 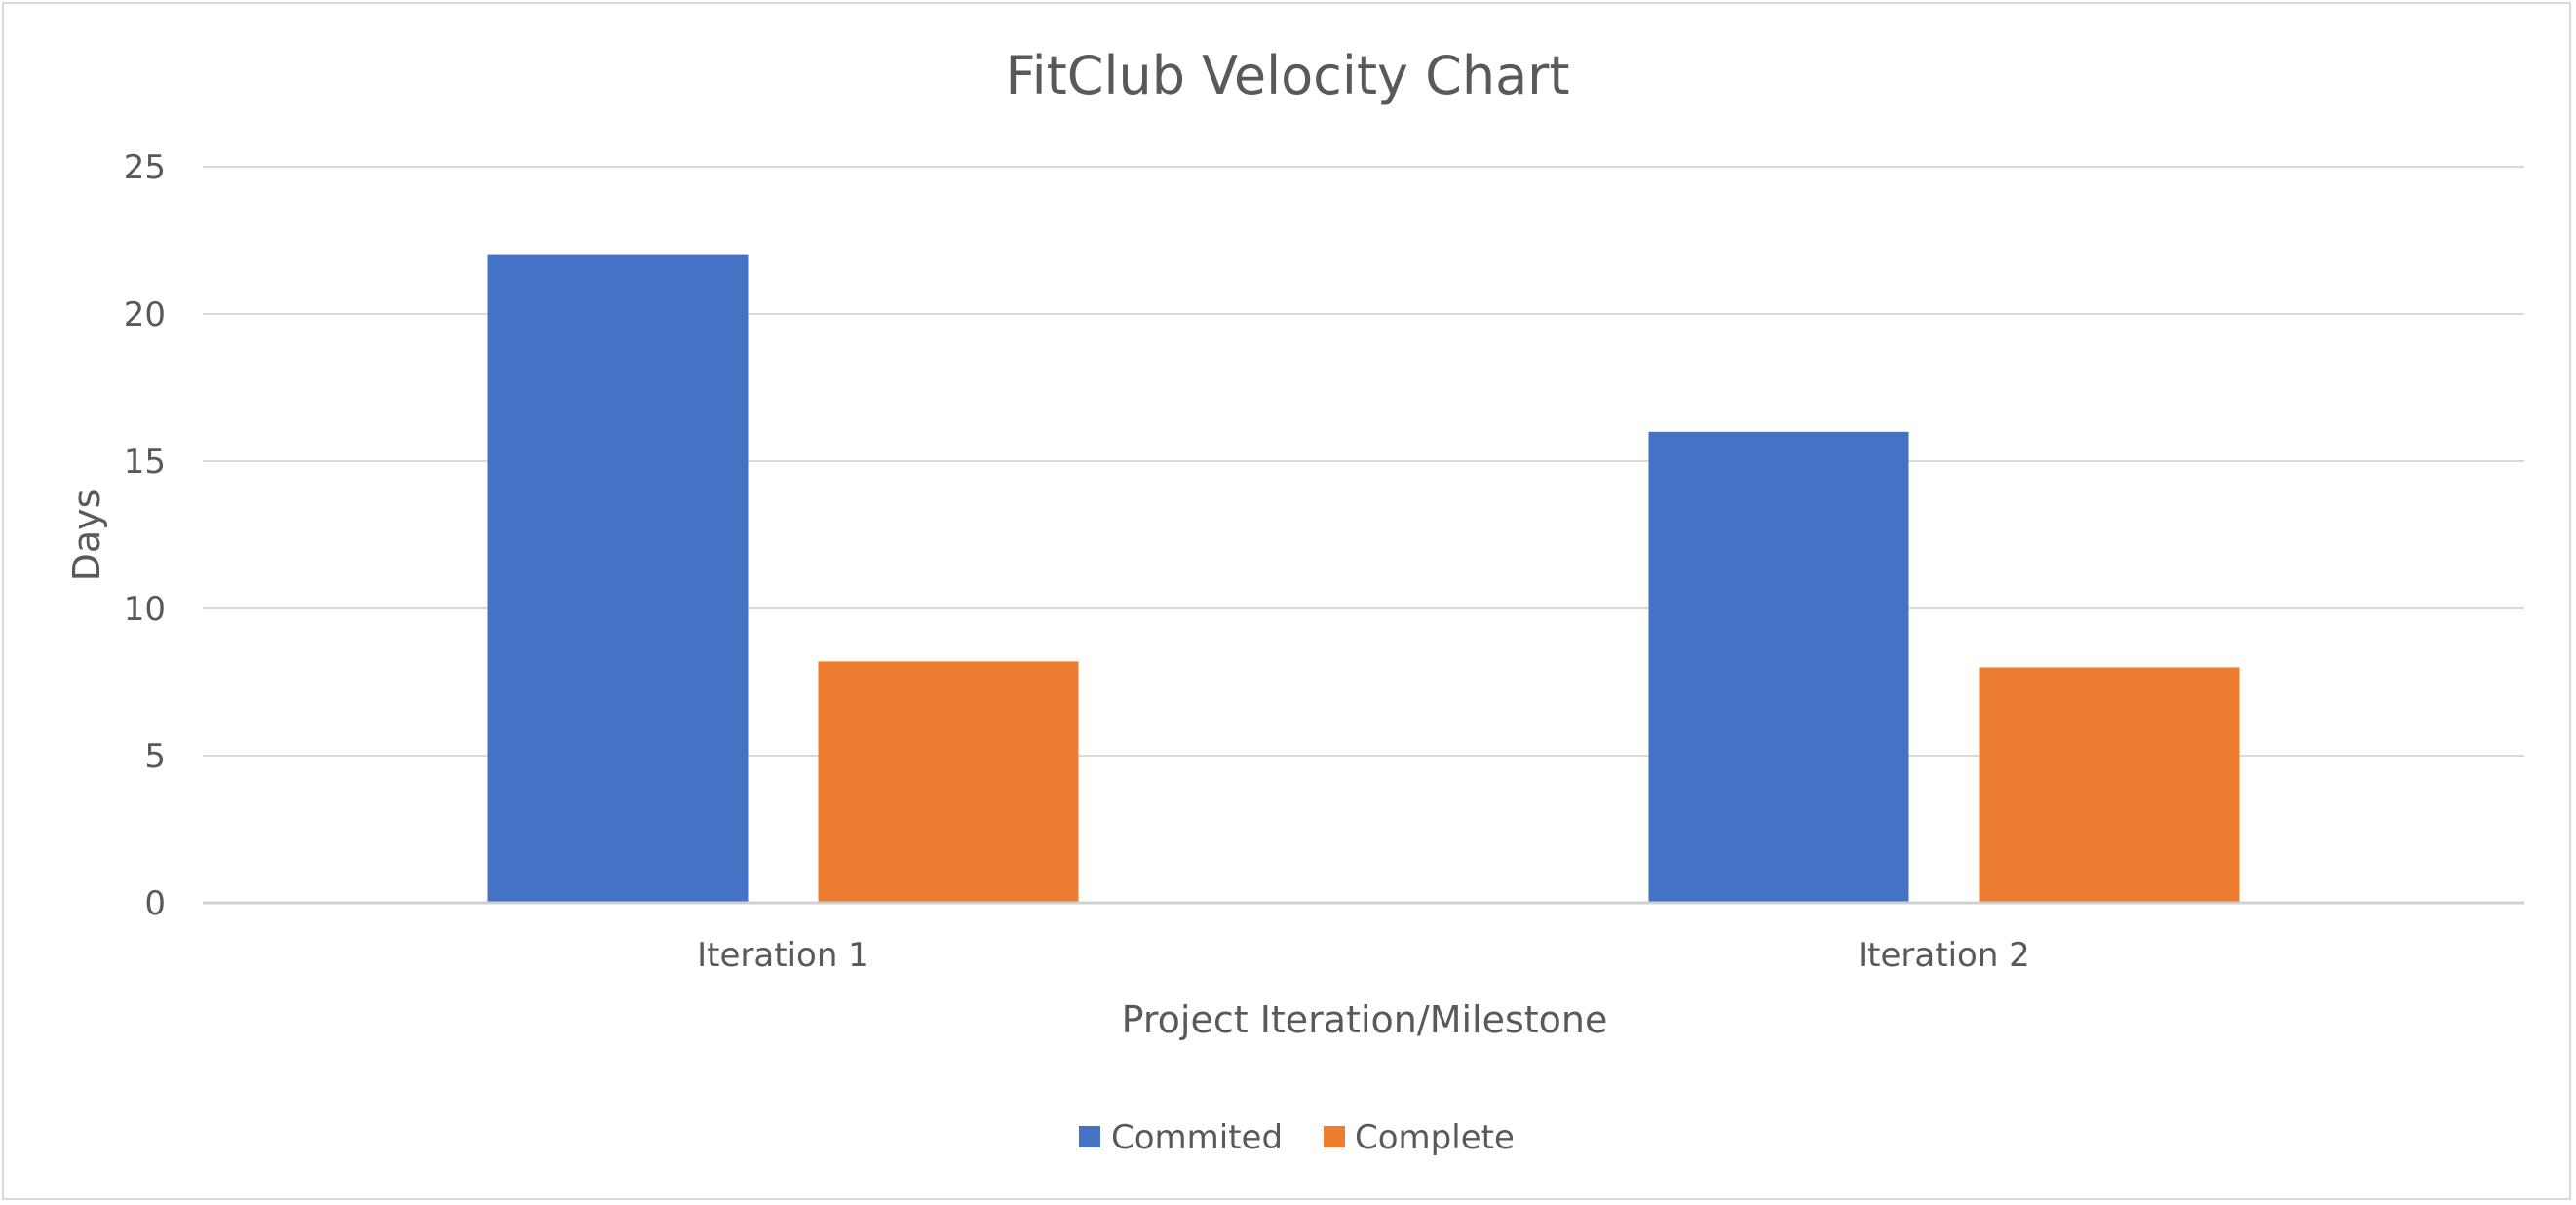 What do you see at coordinates (1089, 1136) in the screenshot?
I see `legend-swatch-commited` at bounding box center [1089, 1136].